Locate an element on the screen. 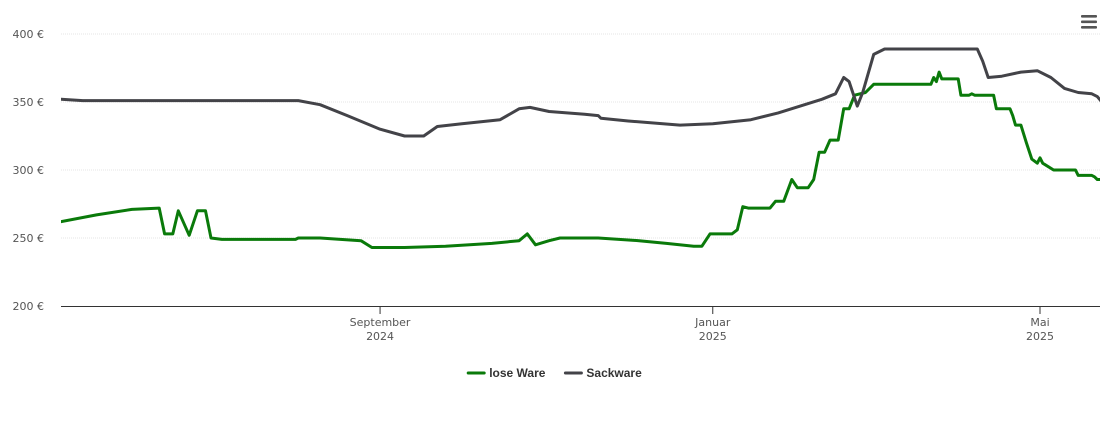  legend-item-sackware: Sackware is located at coordinates (602, 373).